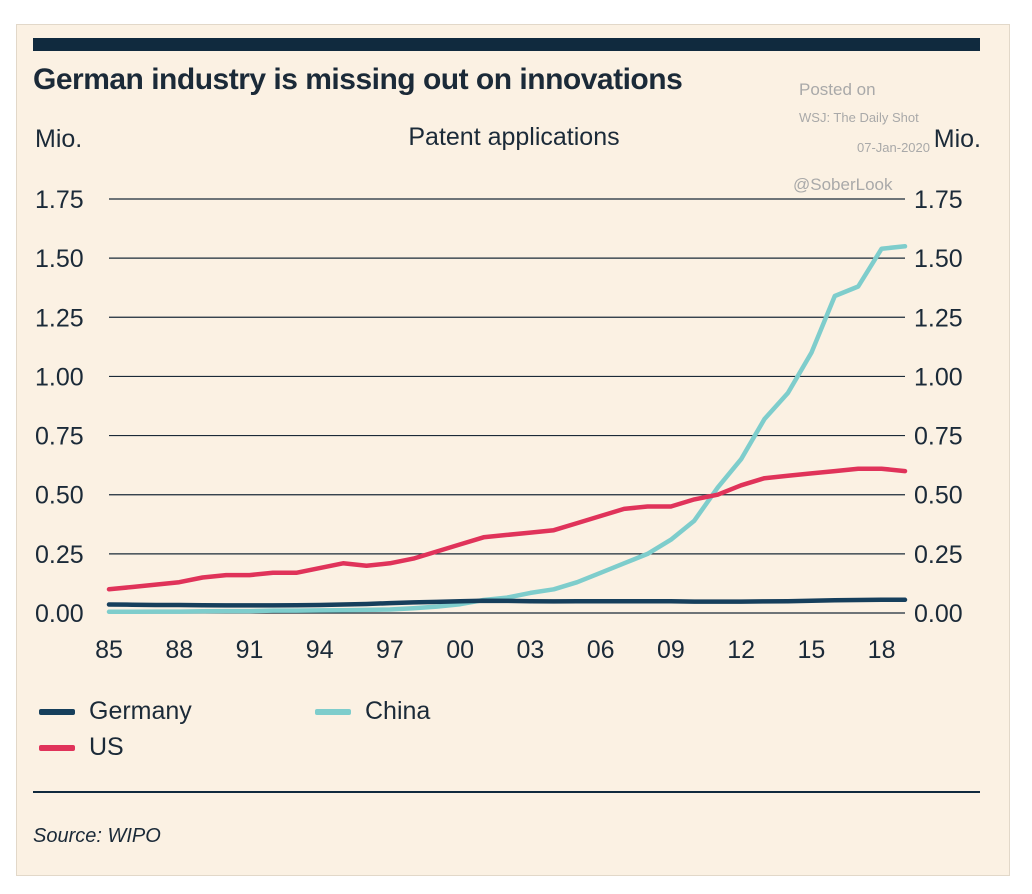 The width and height of the screenshot is (1032, 894). Describe the element at coordinates (507, 529) in the screenshot. I see `series-line-us` at that location.